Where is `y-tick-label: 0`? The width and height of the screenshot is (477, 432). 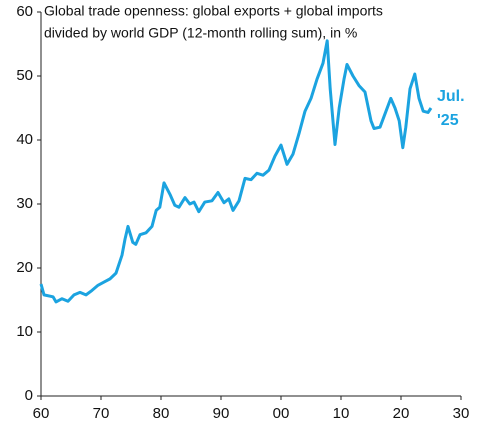
y-tick-label: 0 is located at coordinates (29, 395).